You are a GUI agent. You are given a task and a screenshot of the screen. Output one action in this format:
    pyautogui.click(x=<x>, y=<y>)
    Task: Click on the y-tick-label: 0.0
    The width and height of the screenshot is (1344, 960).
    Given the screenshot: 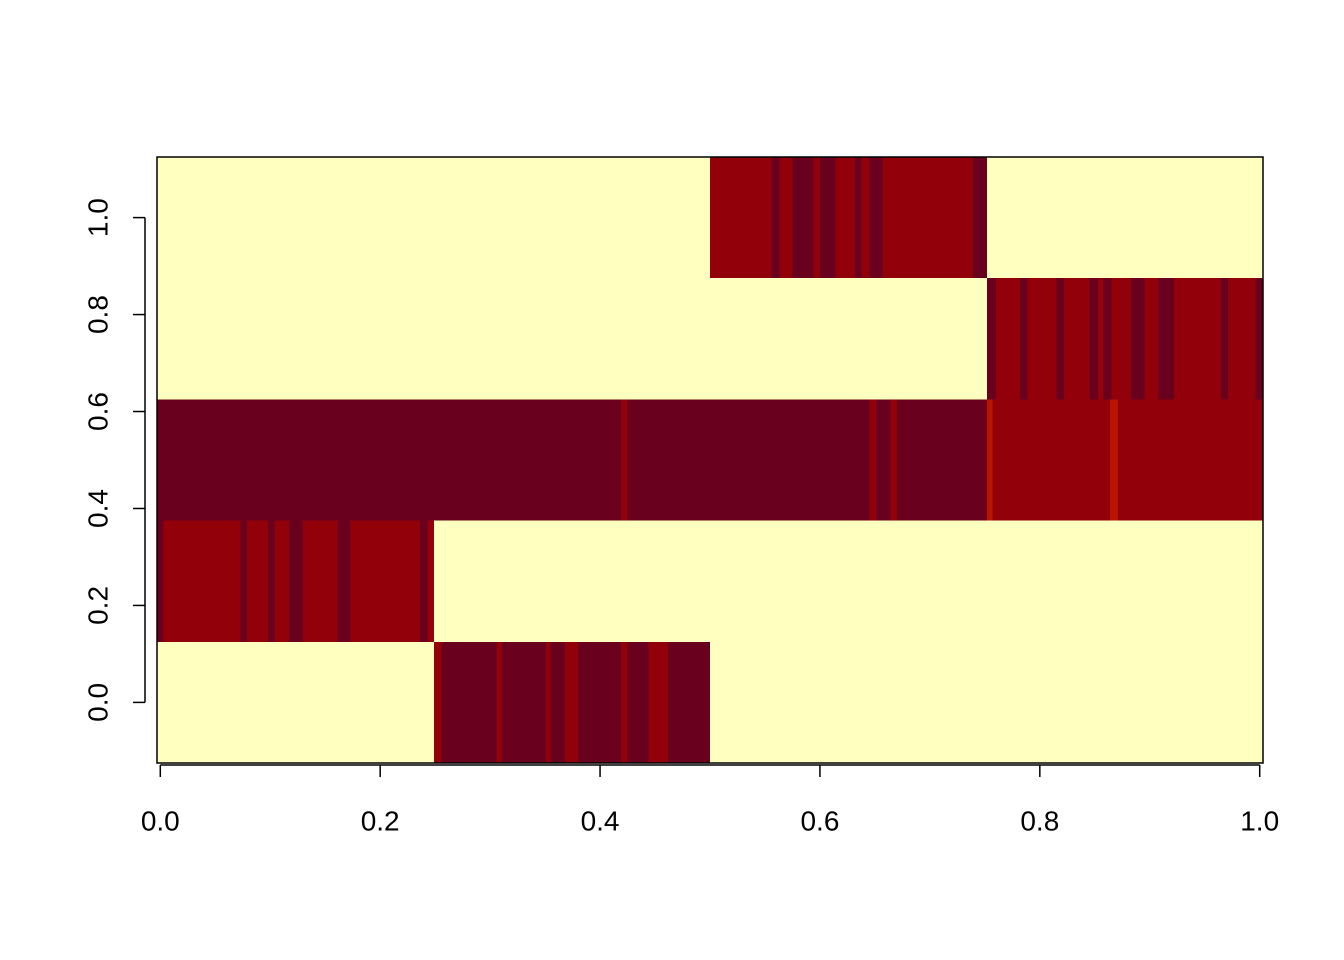 What is the action you would take?
    pyautogui.click(x=97, y=702)
    